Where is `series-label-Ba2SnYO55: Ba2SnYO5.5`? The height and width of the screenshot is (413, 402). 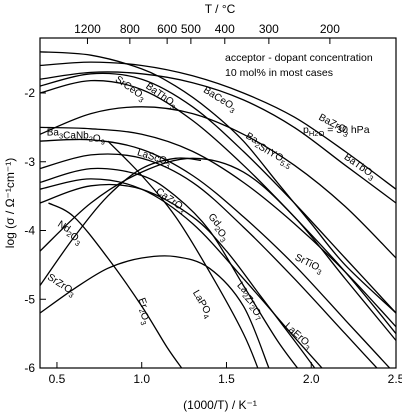
series-label-Ba2SnYO55: Ba2SnYO5.5 is located at coordinates (268, 151).